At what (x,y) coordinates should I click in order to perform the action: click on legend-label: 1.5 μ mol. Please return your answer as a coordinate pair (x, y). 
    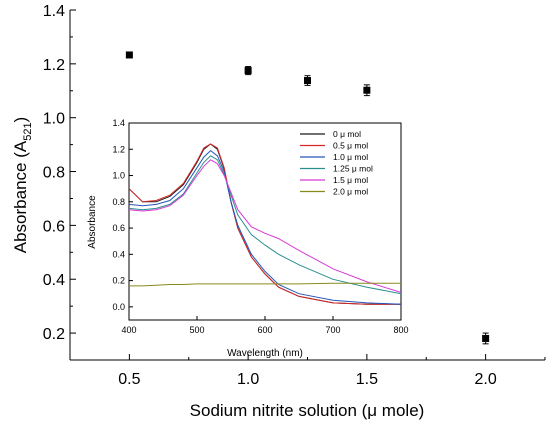
    Looking at the image, I should click on (350, 180).